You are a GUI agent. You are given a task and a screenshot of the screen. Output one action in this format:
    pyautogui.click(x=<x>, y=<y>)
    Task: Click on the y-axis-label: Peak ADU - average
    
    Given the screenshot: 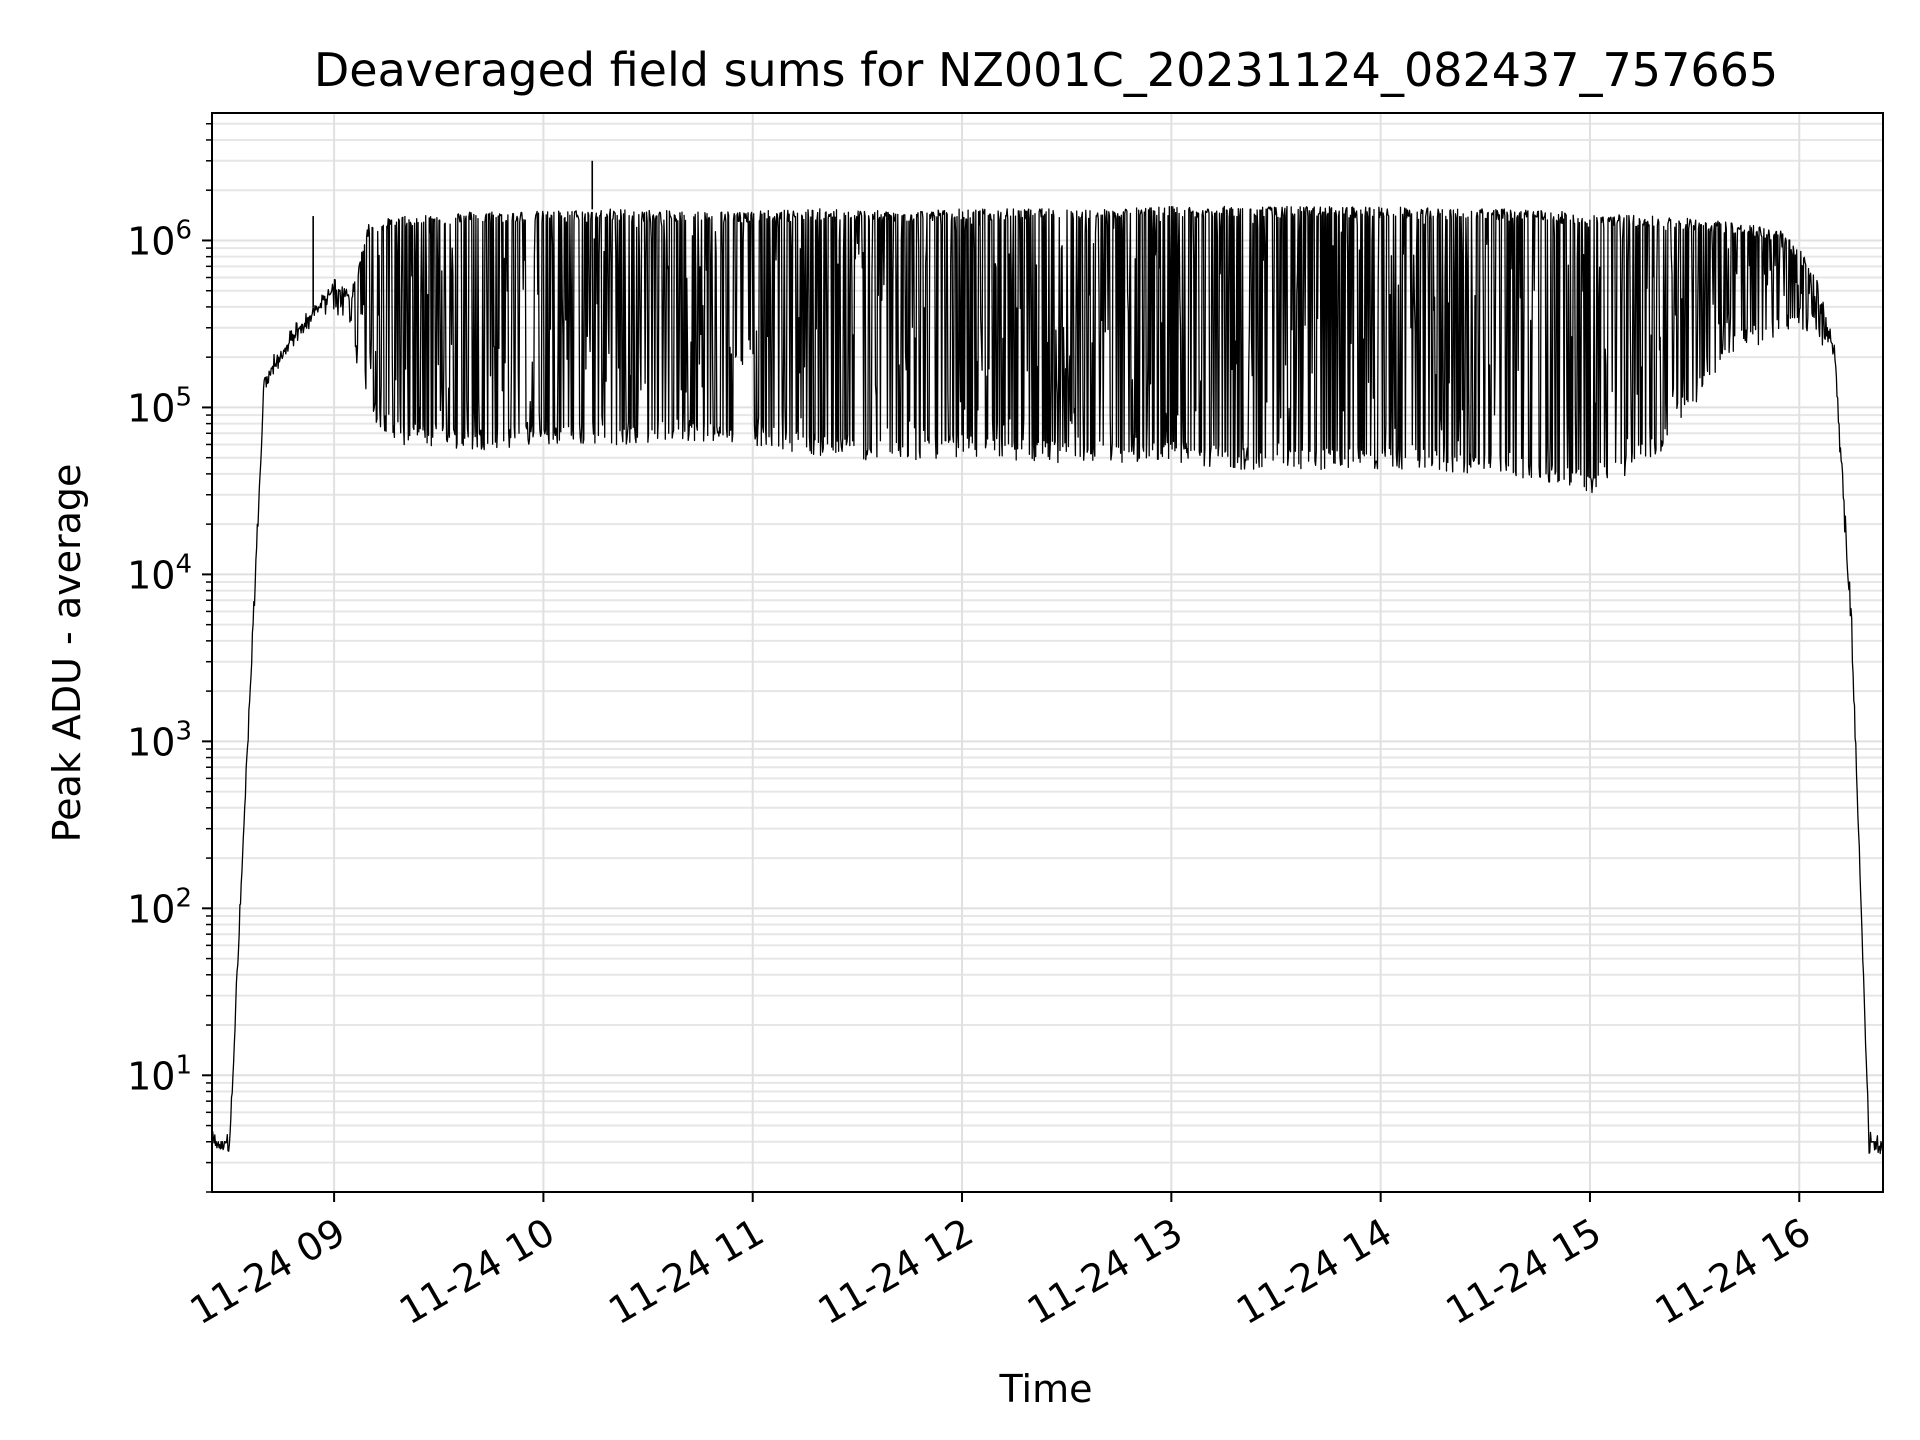 What is the action you would take?
    pyautogui.click(x=67, y=653)
    